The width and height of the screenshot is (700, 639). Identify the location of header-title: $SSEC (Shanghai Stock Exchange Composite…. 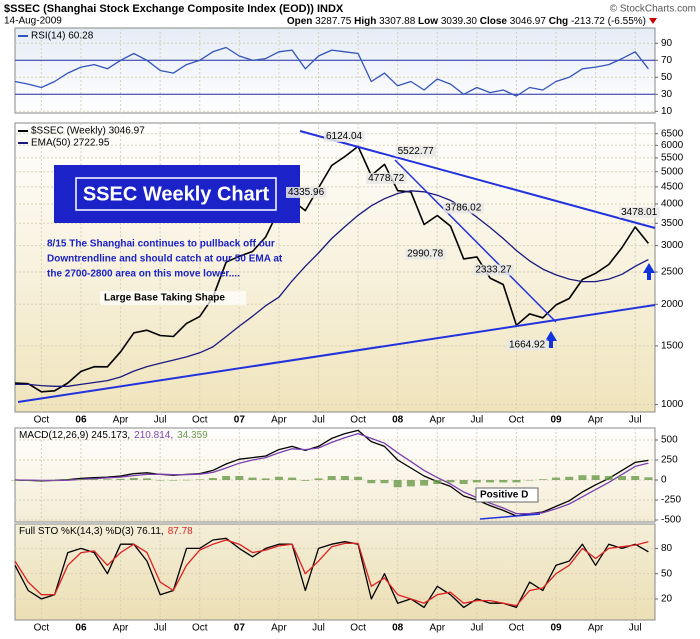
(174, 9).